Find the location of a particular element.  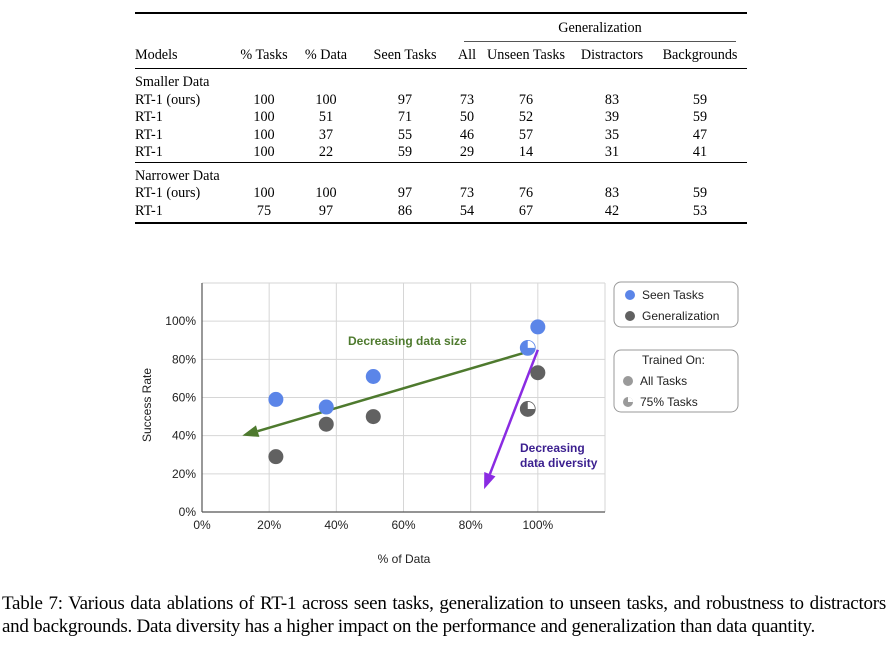

value-cell: 52 is located at coordinates (526, 117).